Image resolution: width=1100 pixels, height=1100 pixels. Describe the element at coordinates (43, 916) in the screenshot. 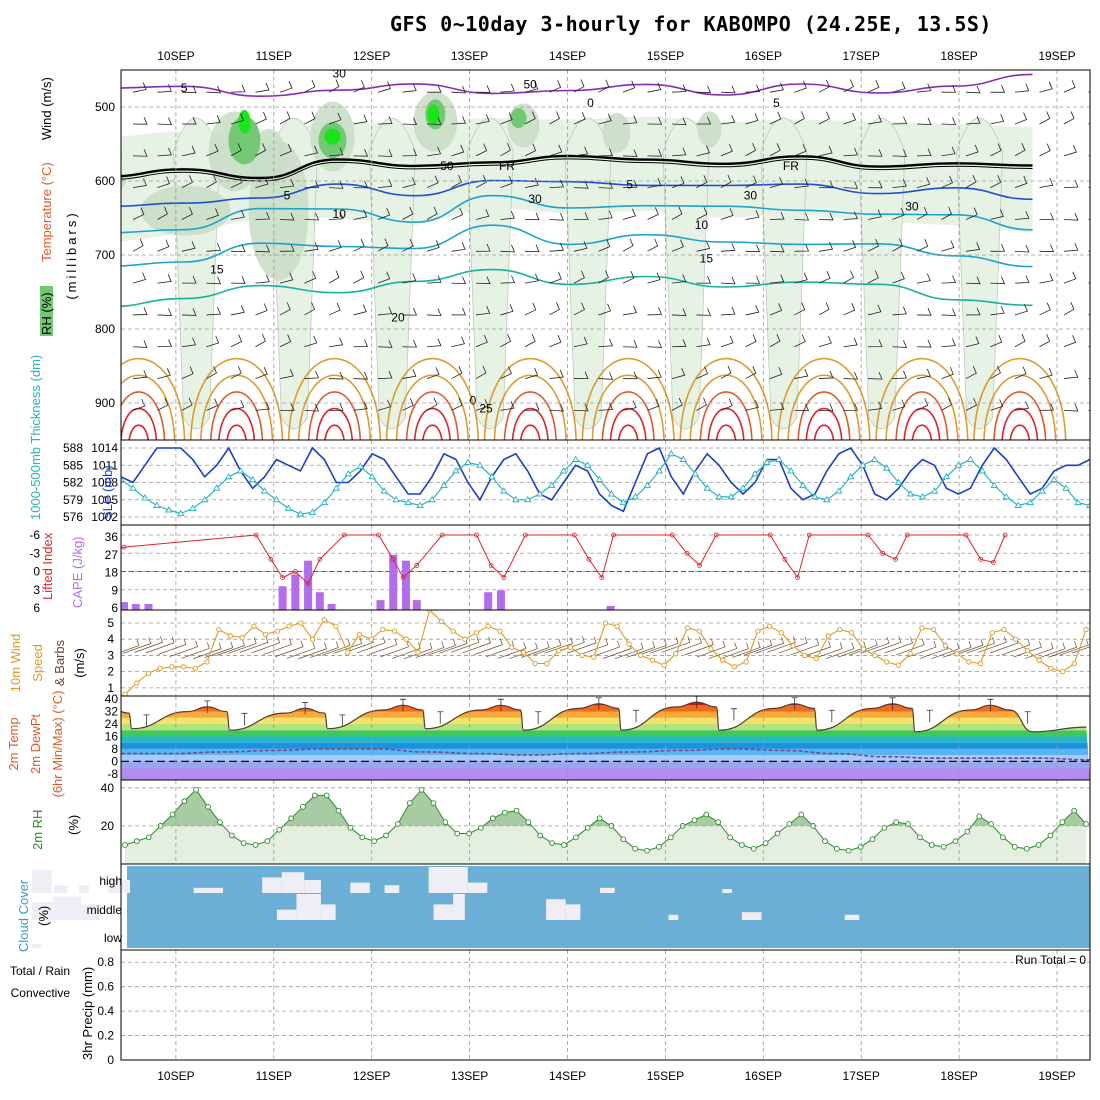

I see `cloud-unit-label: (%)` at that location.